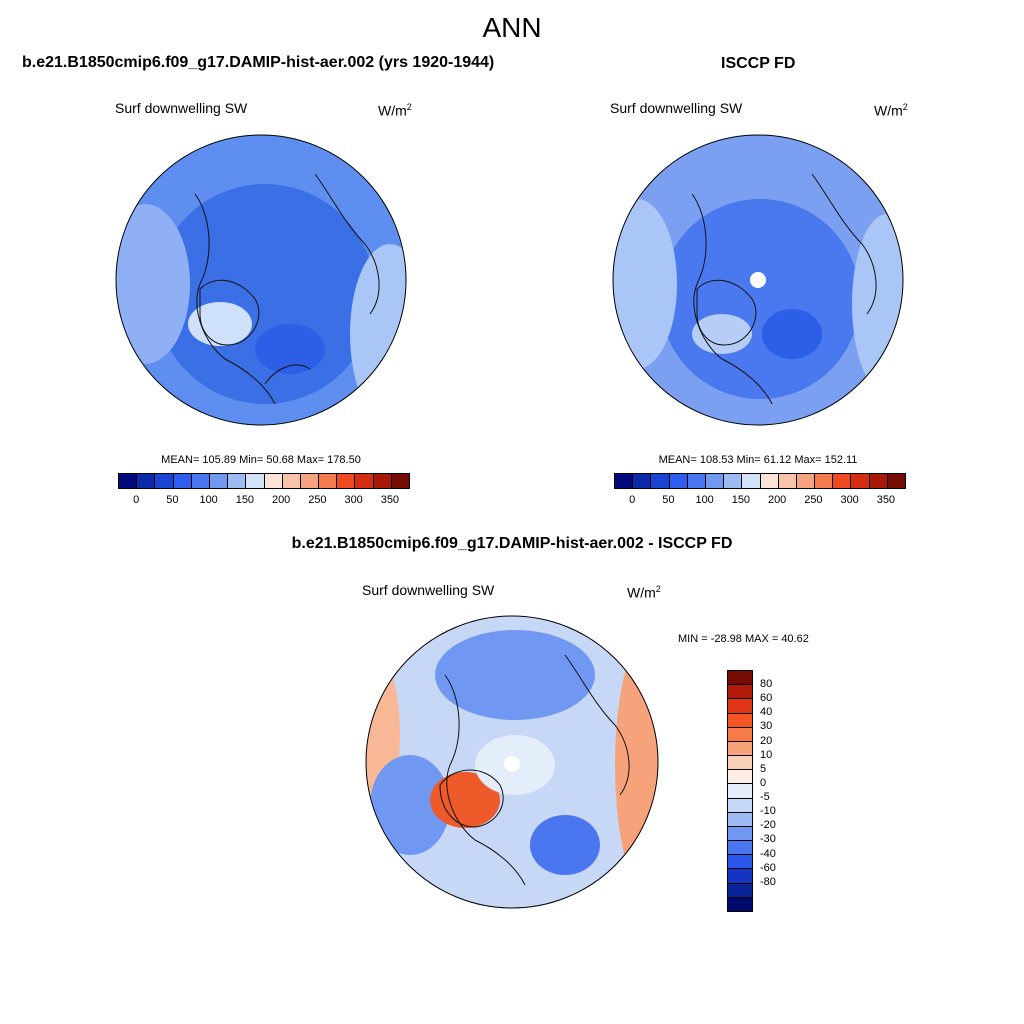 This screenshot has height=1024, width=1024. I want to click on colorbar-label: 10, so click(766, 754).